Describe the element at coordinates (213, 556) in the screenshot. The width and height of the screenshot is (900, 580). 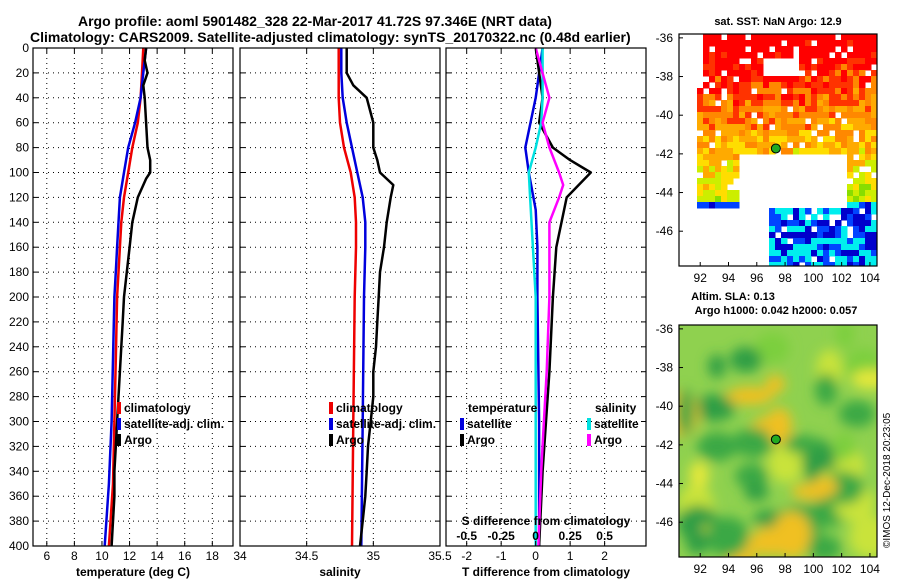
I see `x-tick-label: 18` at that location.